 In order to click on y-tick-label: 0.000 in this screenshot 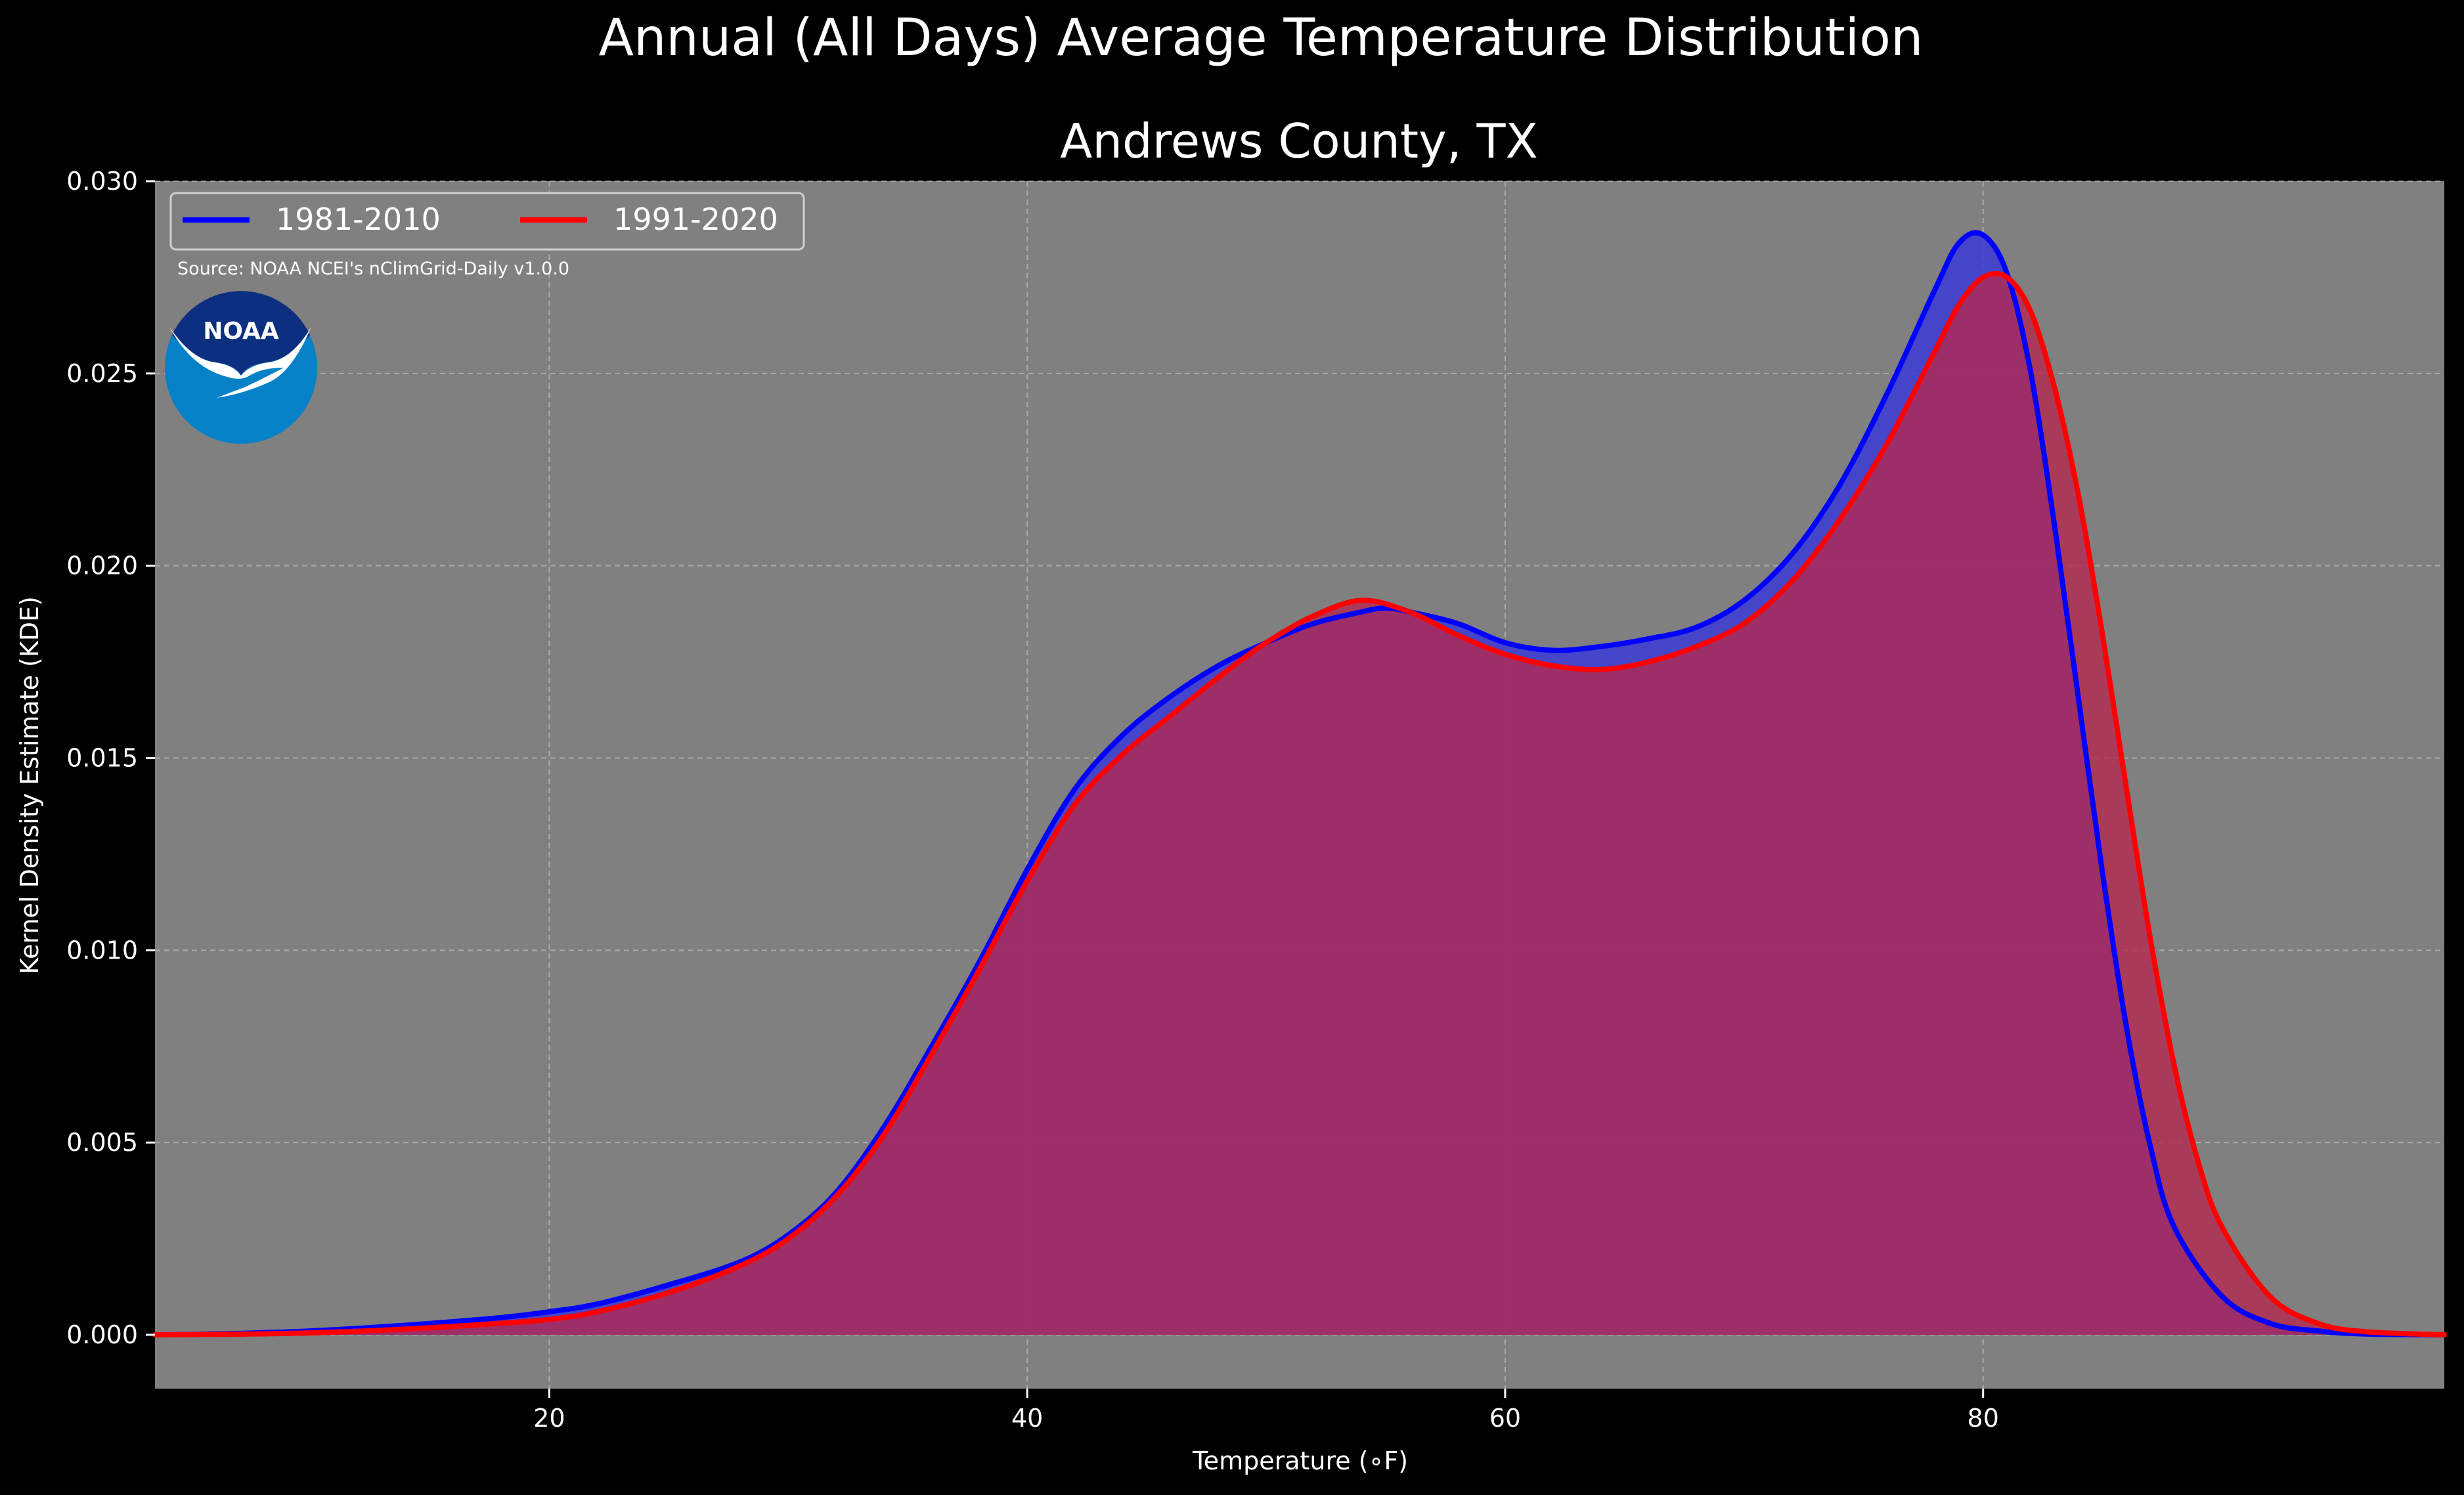, I will do `click(102, 1334)`.